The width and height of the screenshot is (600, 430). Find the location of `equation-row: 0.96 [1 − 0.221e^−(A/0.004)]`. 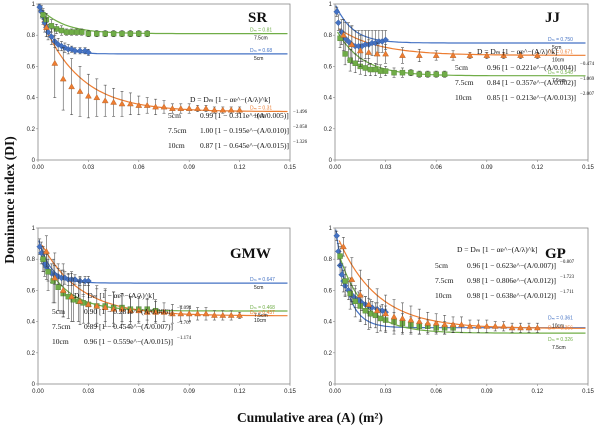

equation-row: 0.96 [1 − 0.221e^−(A/0.004)] is located at coordinates (531, 67).